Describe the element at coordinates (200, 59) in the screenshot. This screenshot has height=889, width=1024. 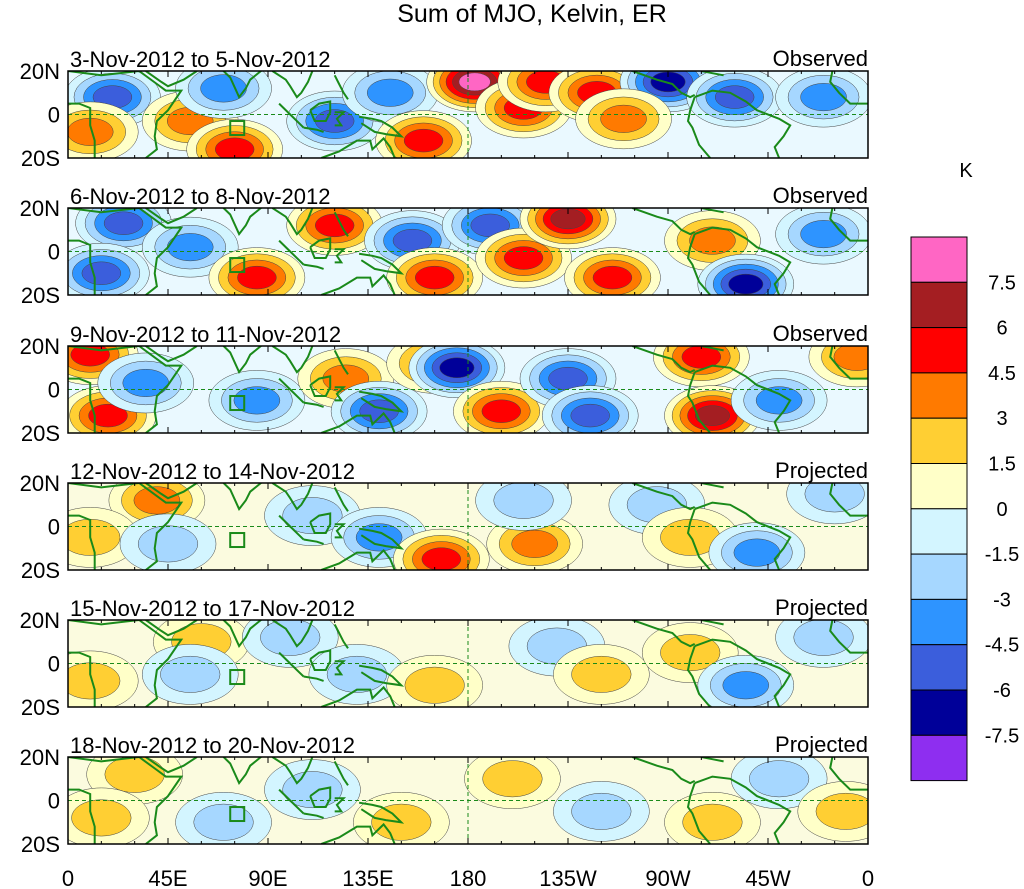
I see `panel-period: 3-Nov-2012 to 5-Nov-2012` at that location.